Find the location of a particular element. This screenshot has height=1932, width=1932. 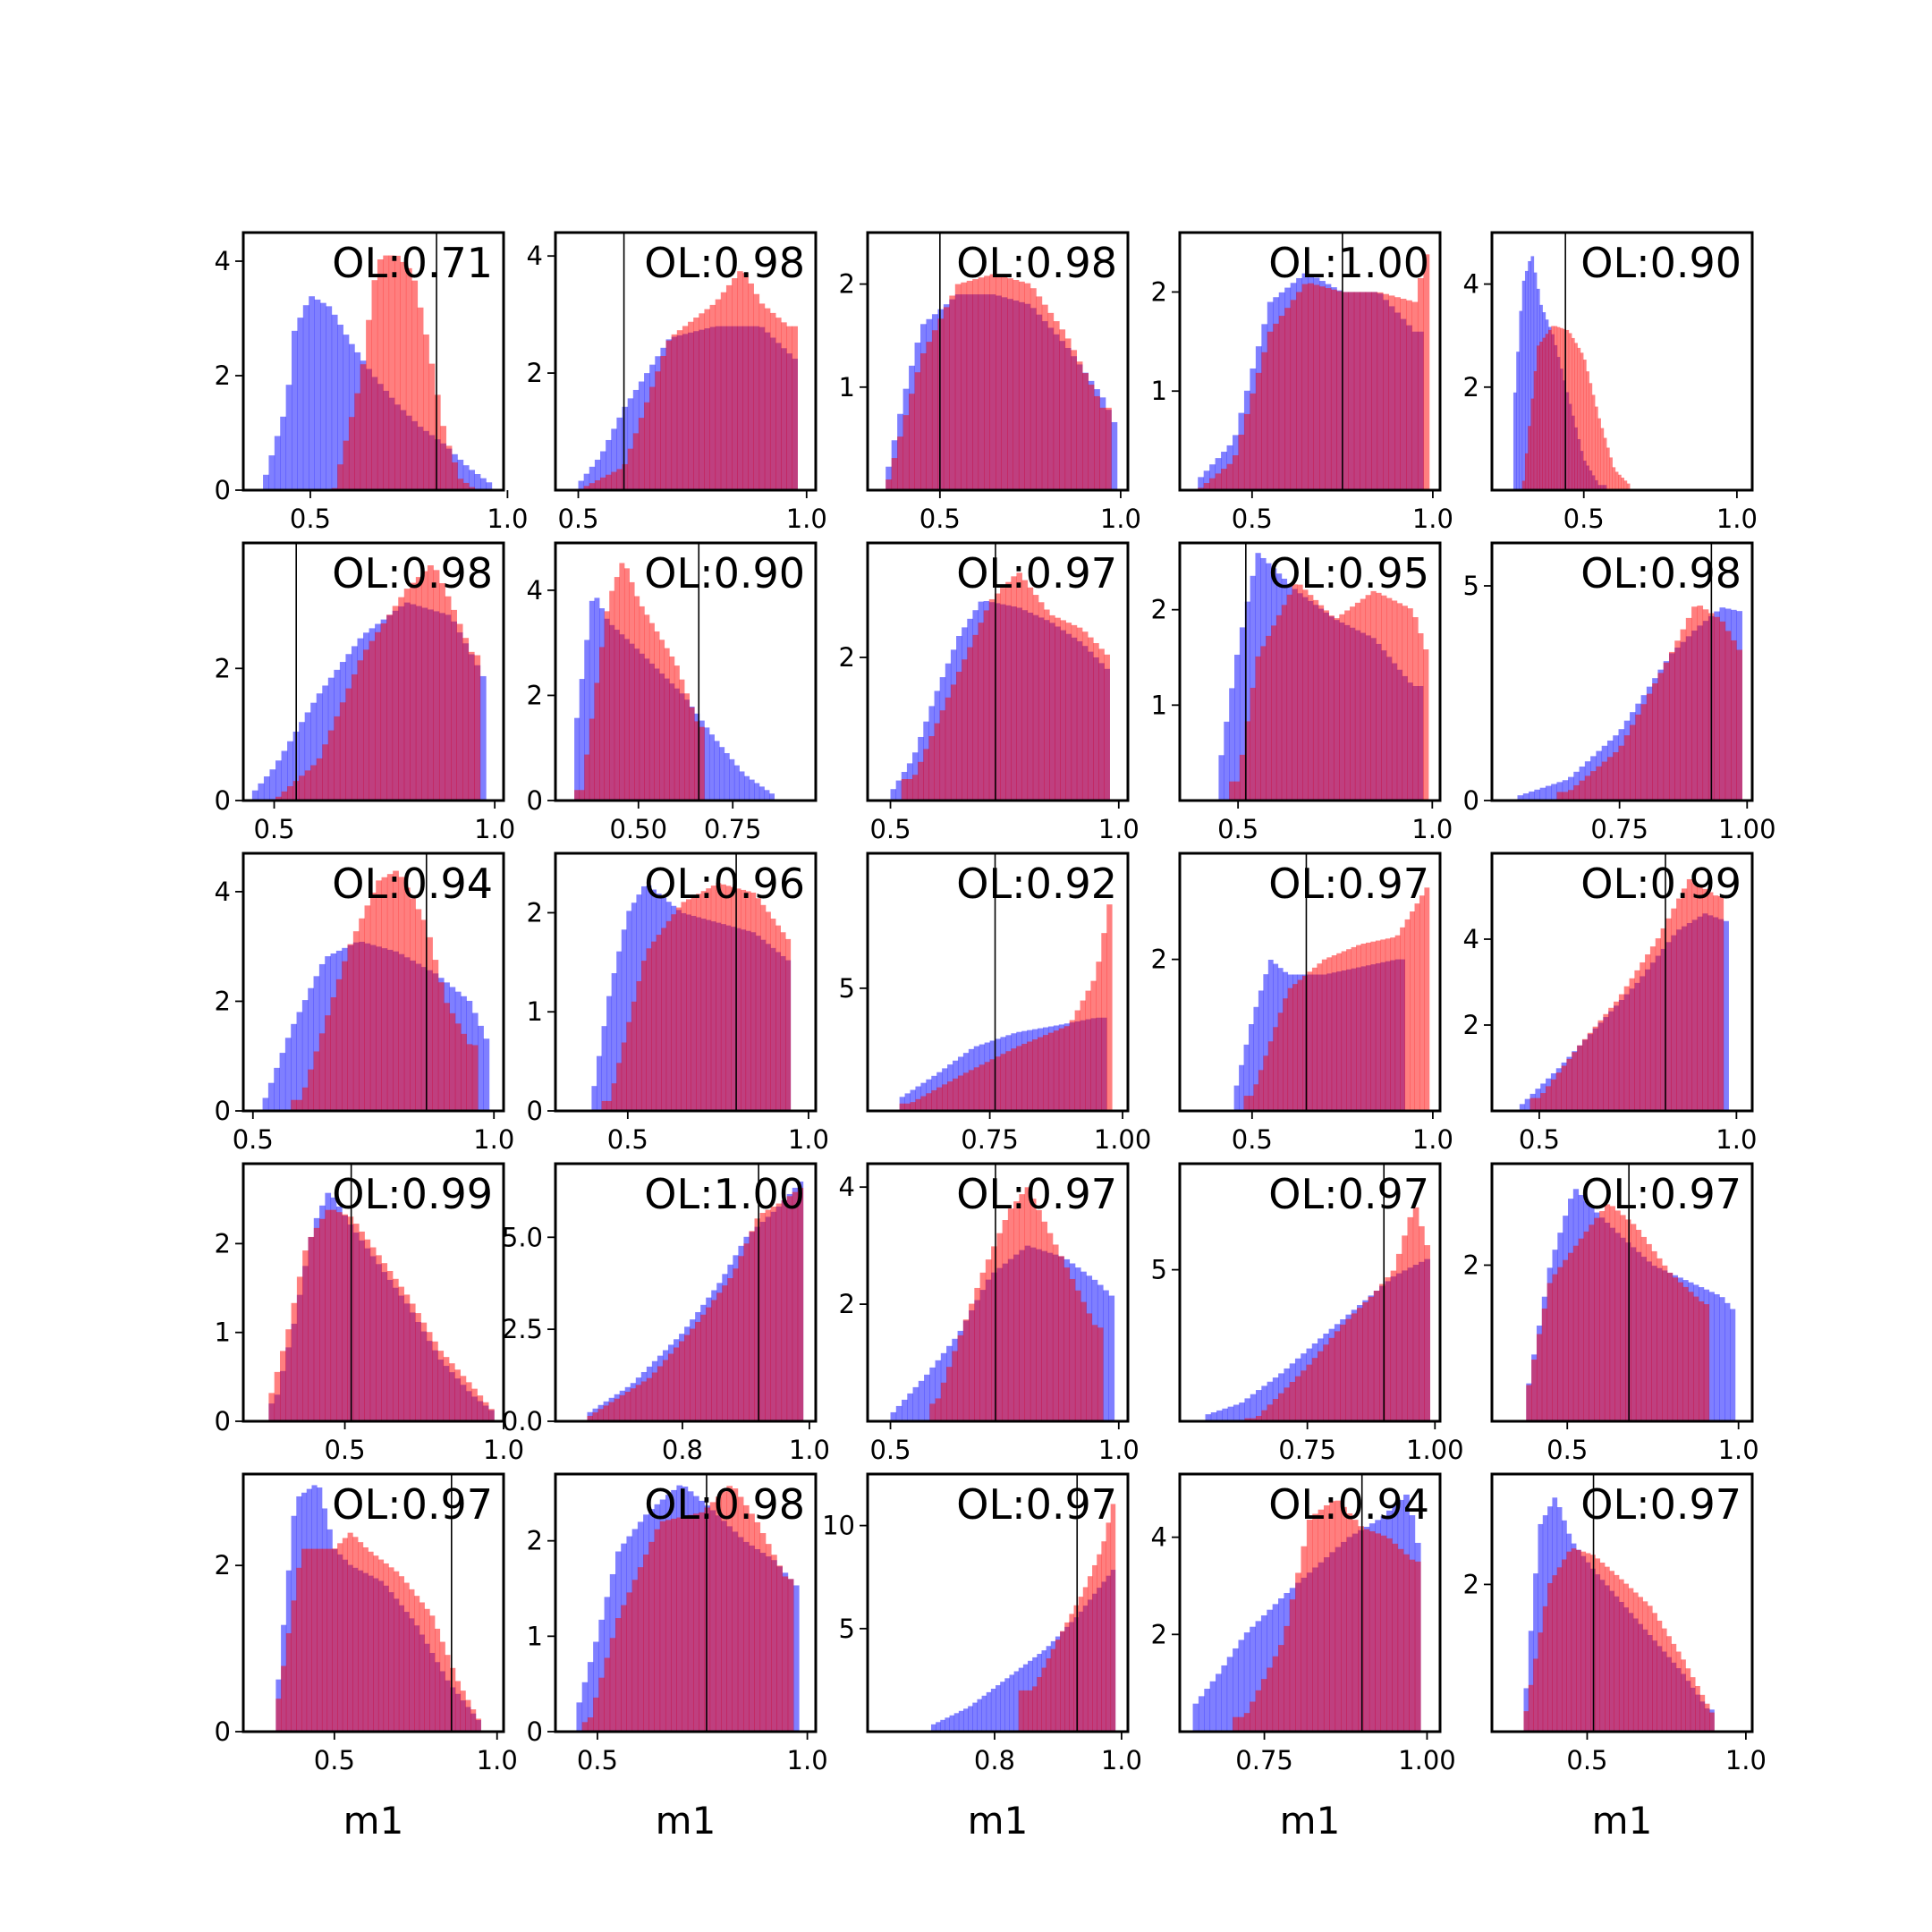

overlap-label: OL:0.97 is located at coordinates (1036, 573).